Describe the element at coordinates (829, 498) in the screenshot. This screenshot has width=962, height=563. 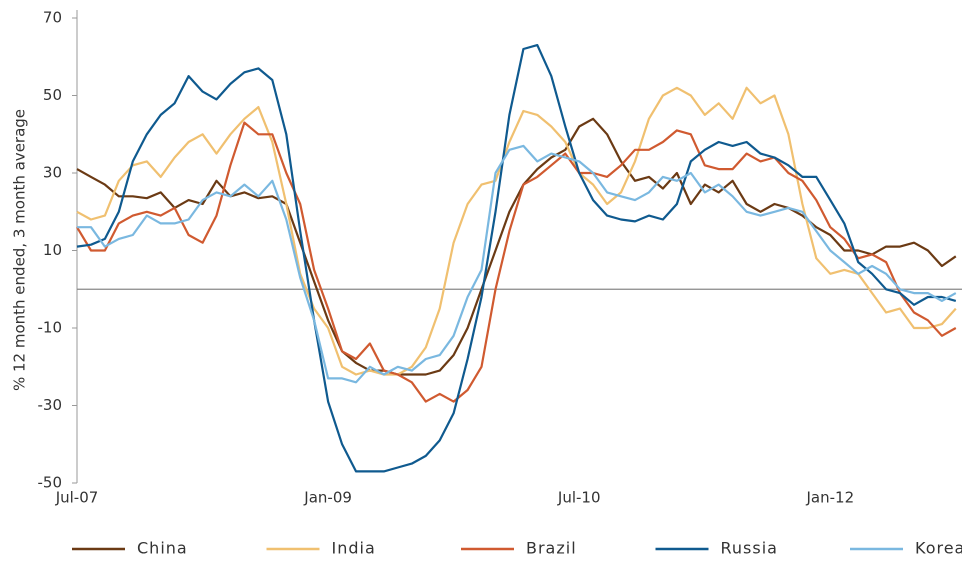
I see `x-tick-label: Jan-12` at that location.